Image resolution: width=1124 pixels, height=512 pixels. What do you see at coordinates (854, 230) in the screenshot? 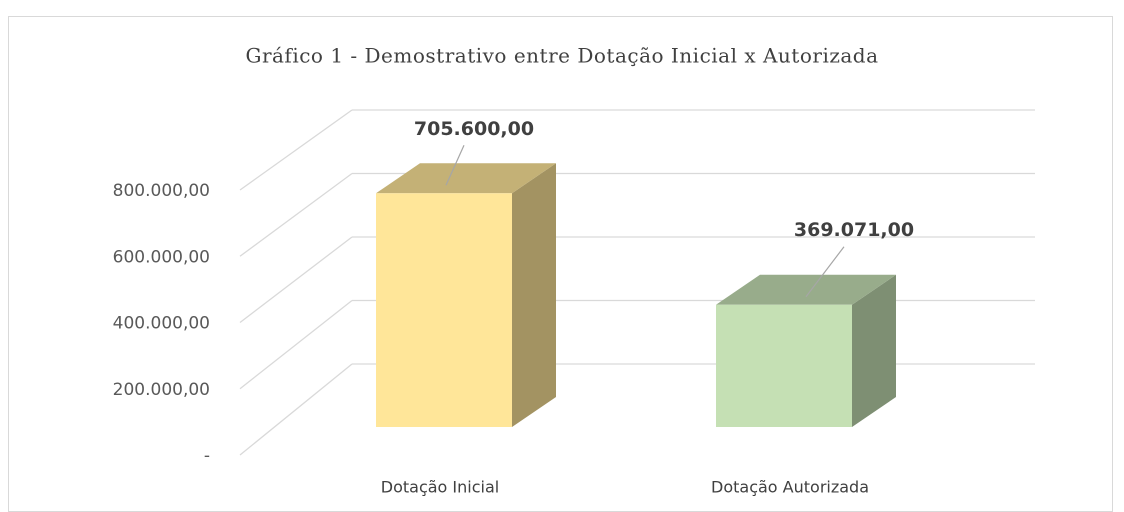
I see `value-label: 369.071,00` at bounding box center [854, 230].